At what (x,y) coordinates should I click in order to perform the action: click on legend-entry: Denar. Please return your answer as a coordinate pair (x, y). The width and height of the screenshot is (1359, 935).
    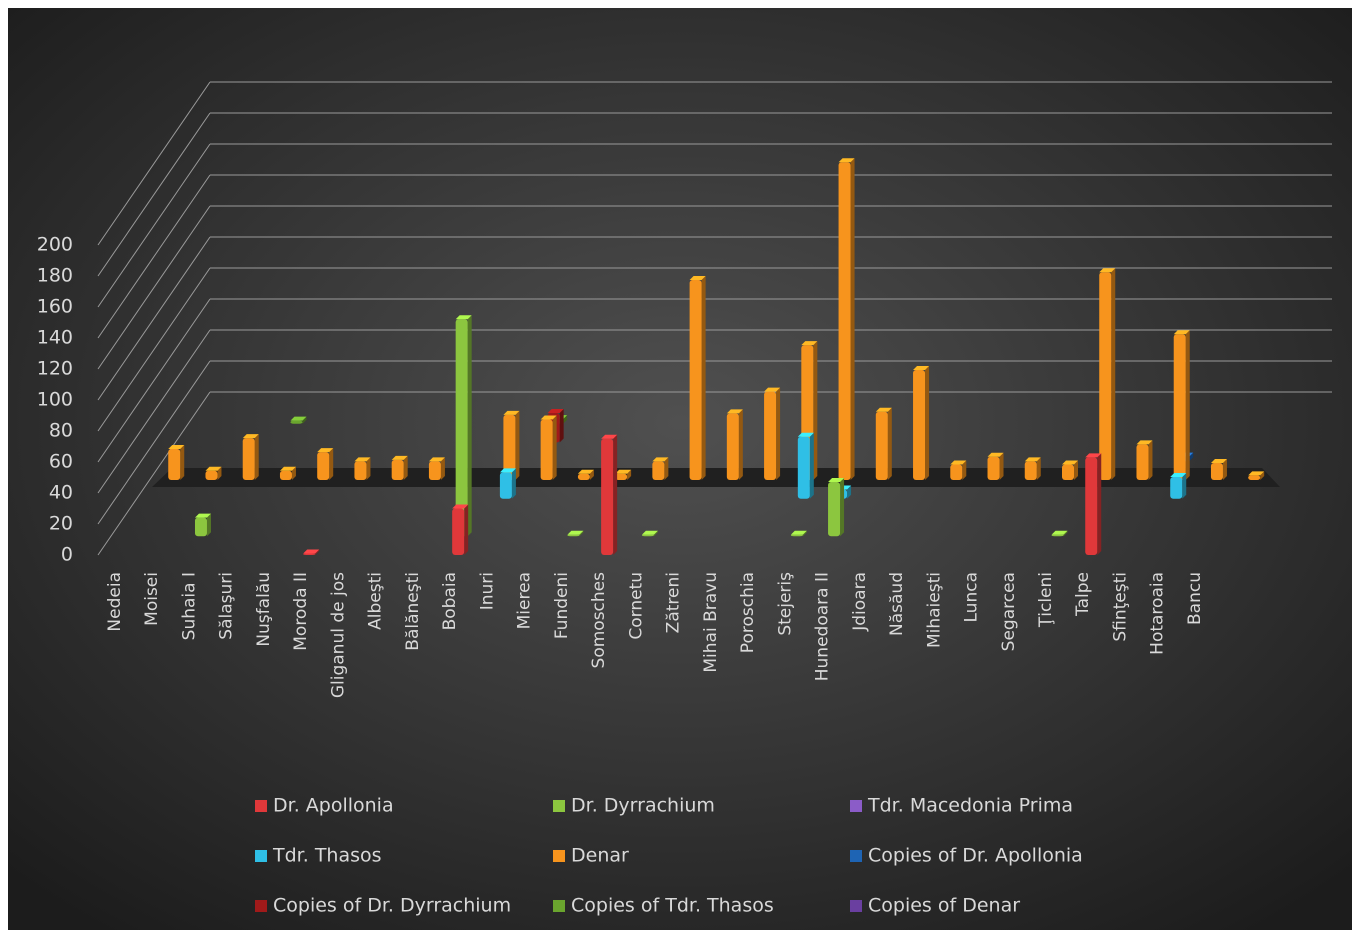
    Looking at the image, I should click on (591, 856).